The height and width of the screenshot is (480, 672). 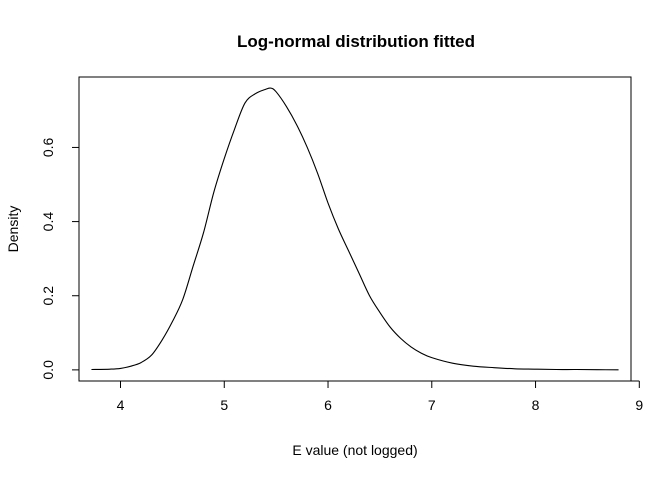 I want to click on y-axis-label: Density, so click(x=13, y=229).